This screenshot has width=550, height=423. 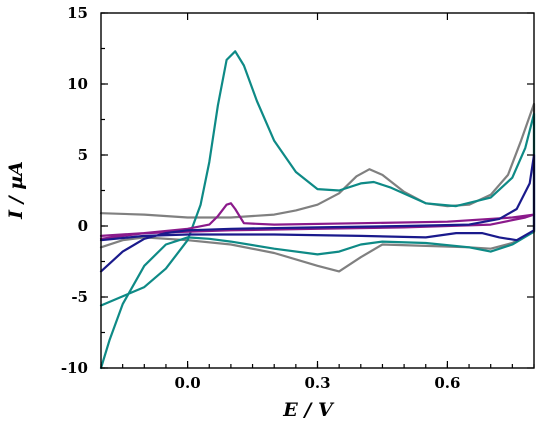 I want to click on y-tick-label: -10, so click(x=74, y=368).